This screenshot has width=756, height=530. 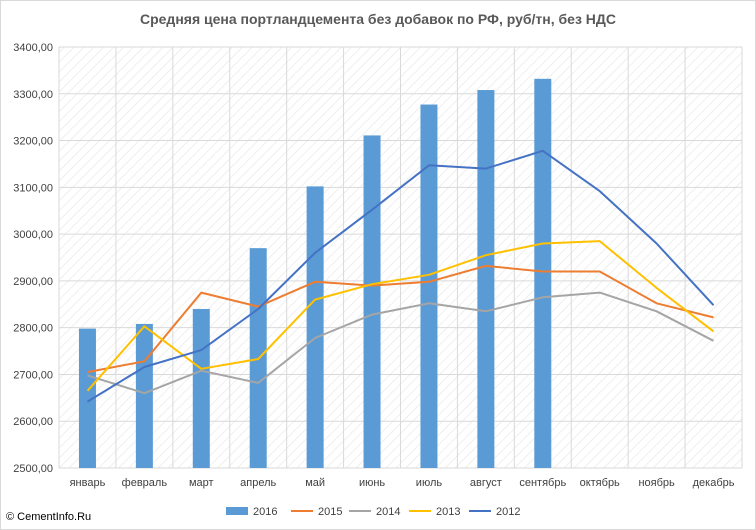 I want to click on x-tick-label: январь, so click(x=88, y=483).